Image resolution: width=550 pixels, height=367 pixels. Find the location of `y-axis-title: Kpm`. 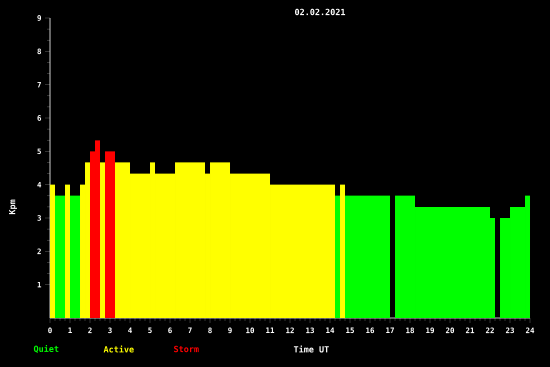

y-axis-title: Kpm is located at coordinates (13, 207).